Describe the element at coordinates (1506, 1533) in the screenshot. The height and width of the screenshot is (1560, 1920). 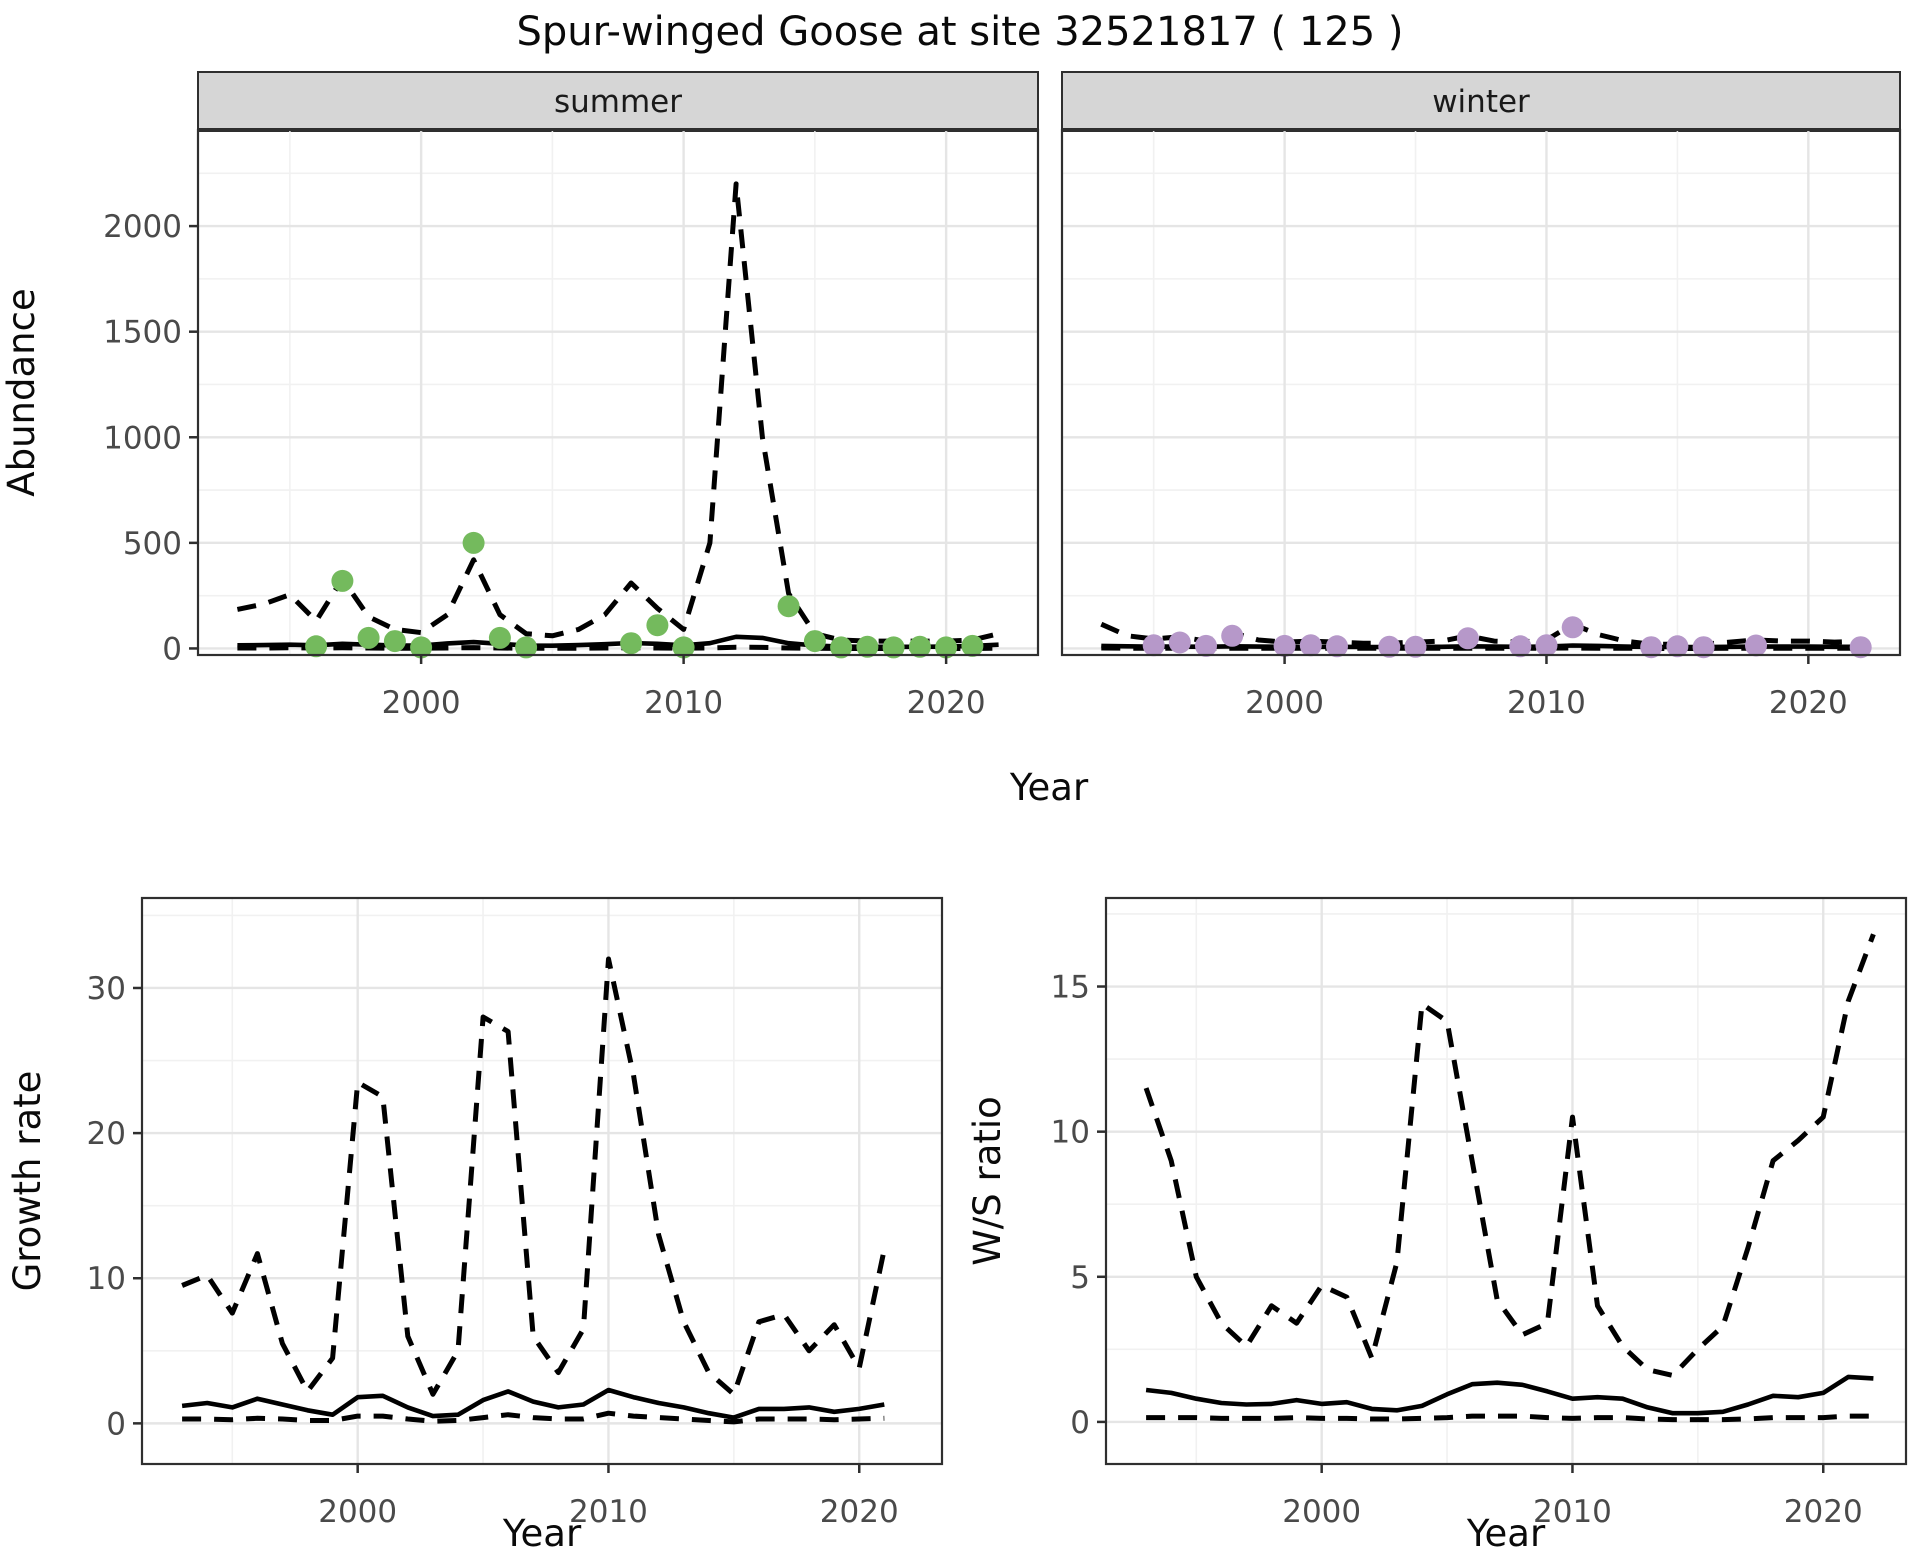
I see `x-axis-title-year-ws-ratio: Year` at that location.